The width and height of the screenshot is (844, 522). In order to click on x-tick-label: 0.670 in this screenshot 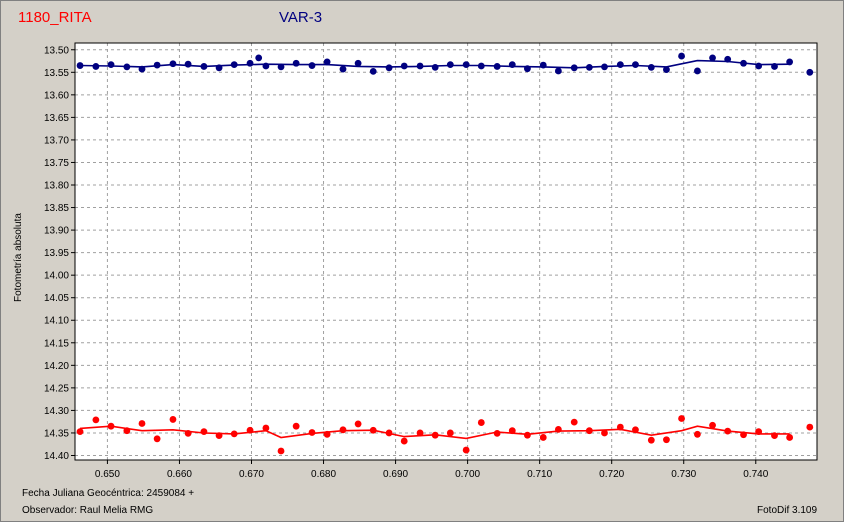, I will do `click(251, 474)`.